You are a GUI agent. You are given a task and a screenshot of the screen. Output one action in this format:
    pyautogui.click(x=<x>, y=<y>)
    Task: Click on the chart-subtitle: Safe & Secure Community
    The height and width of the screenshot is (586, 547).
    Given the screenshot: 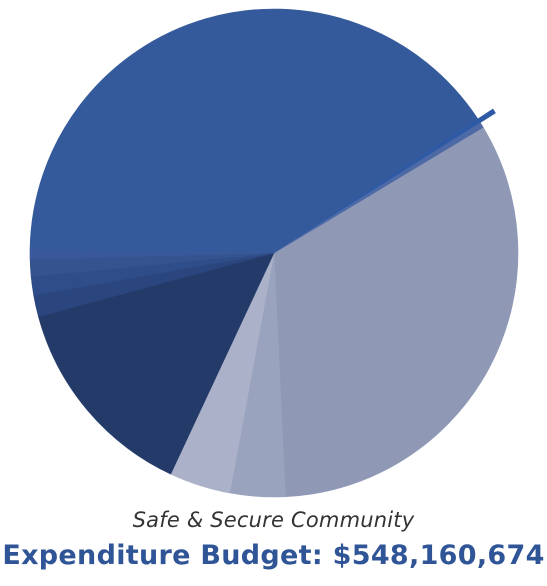 What is the action you would take?
    pyautogui.click(x=273, y=520)
    